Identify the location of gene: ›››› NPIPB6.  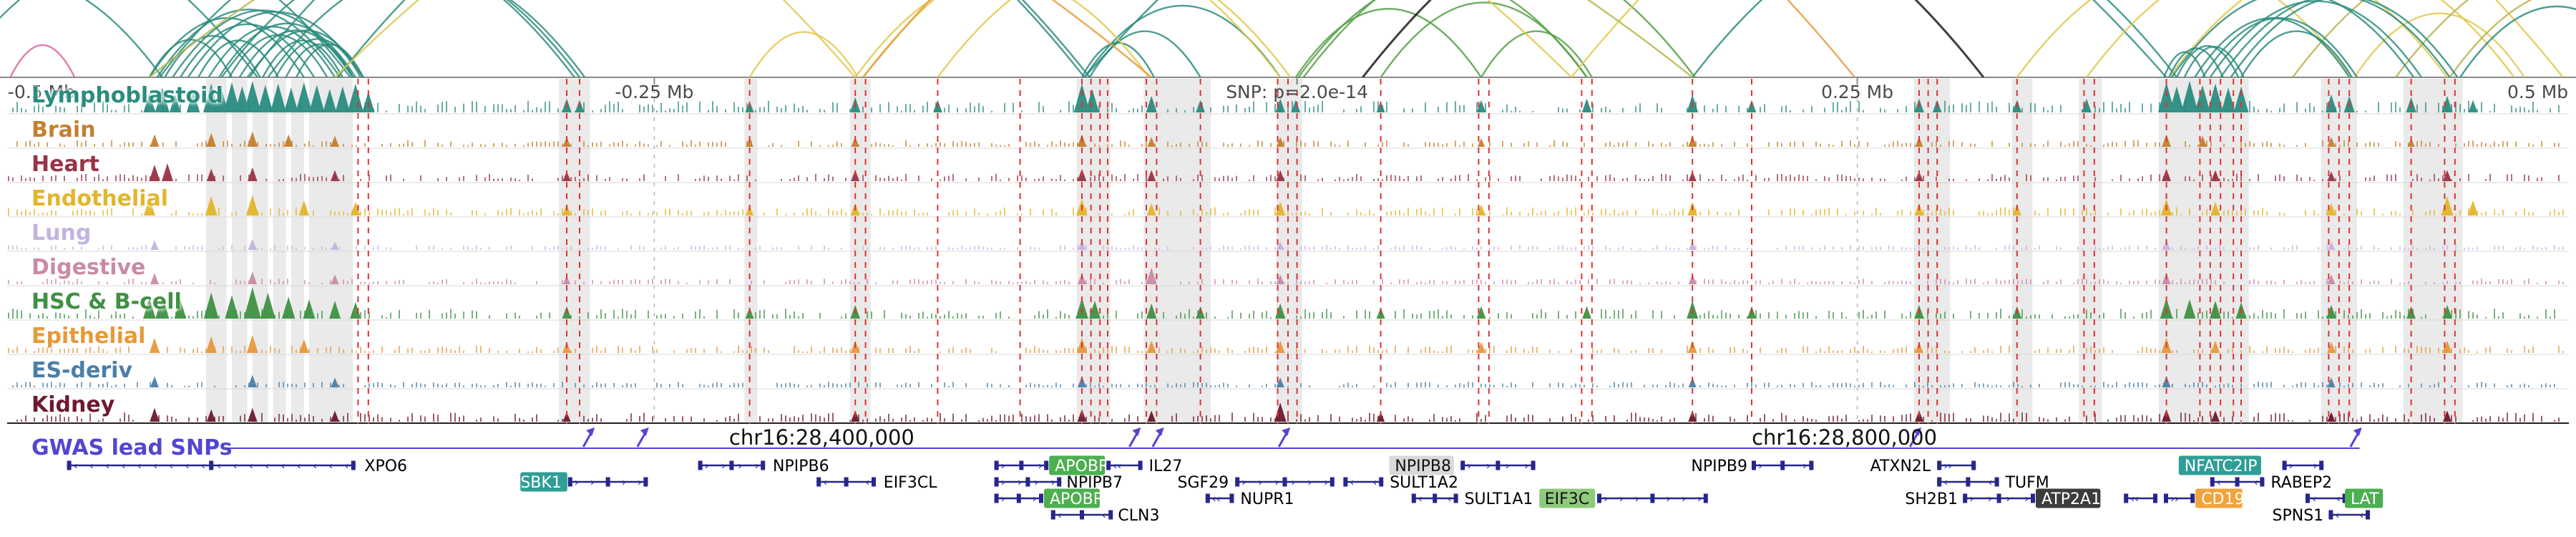
(763, 466).